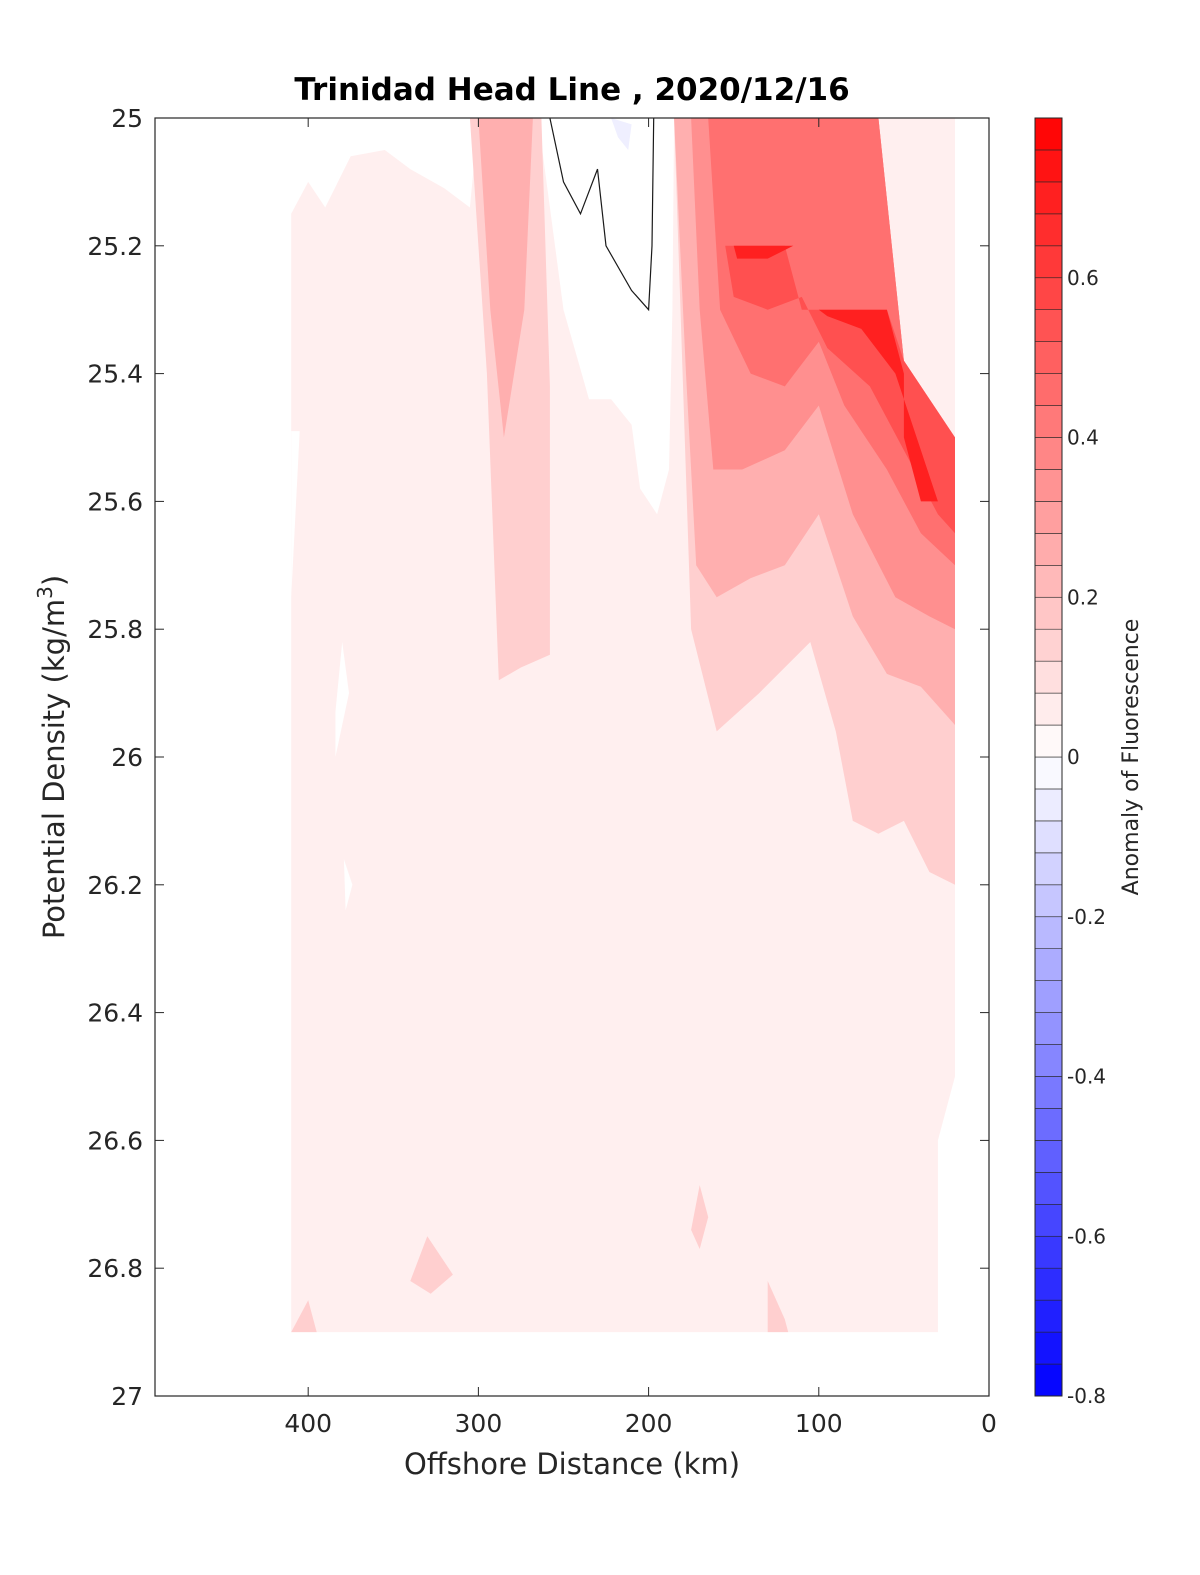  I want to click on y-axis-label: Potential Density (kg/m3), so click(52, 757).